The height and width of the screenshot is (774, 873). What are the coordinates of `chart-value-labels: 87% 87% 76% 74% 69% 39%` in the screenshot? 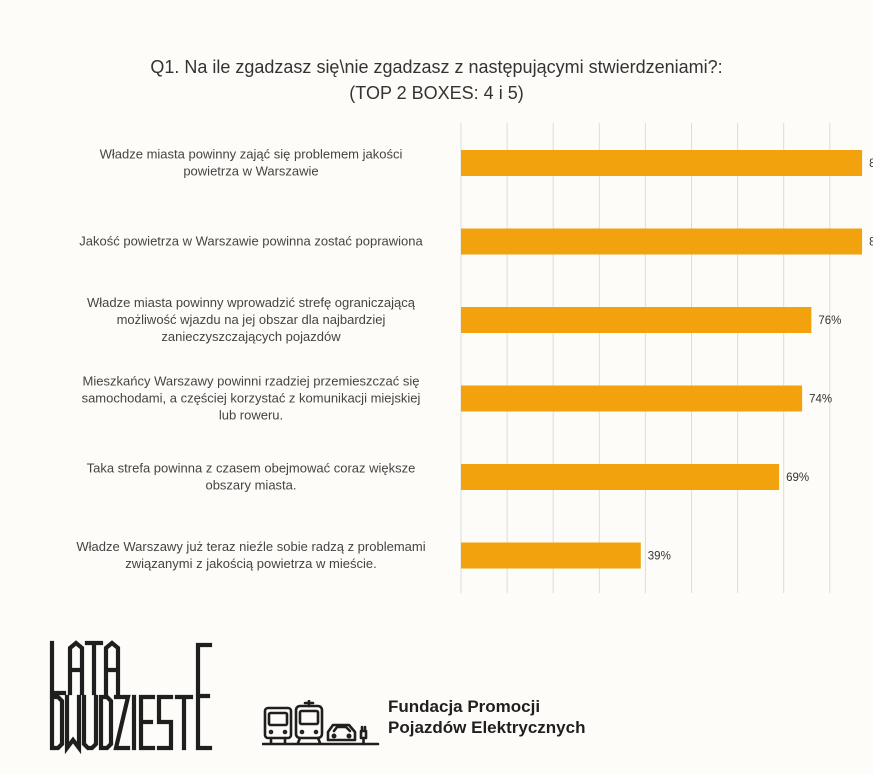 It's located at (760, 360).